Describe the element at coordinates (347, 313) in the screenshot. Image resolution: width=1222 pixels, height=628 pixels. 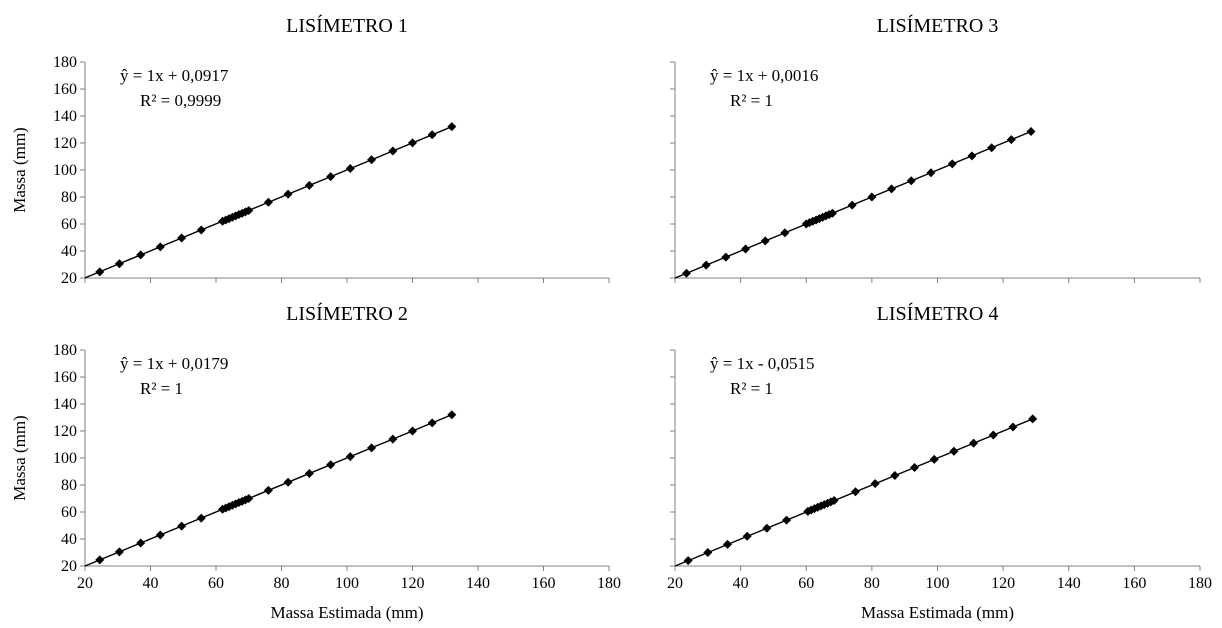
I see `chart-title: LISÍMETRO 2` at that location.